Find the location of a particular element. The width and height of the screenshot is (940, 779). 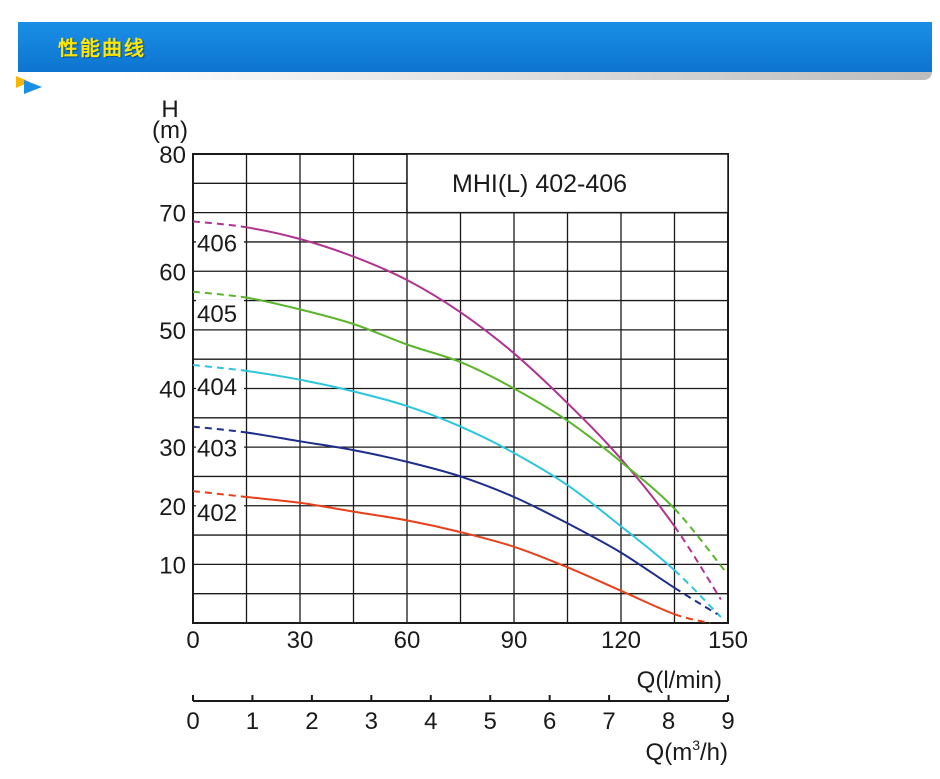

curve-402-start-dashed is located at coordinates (219, 494).